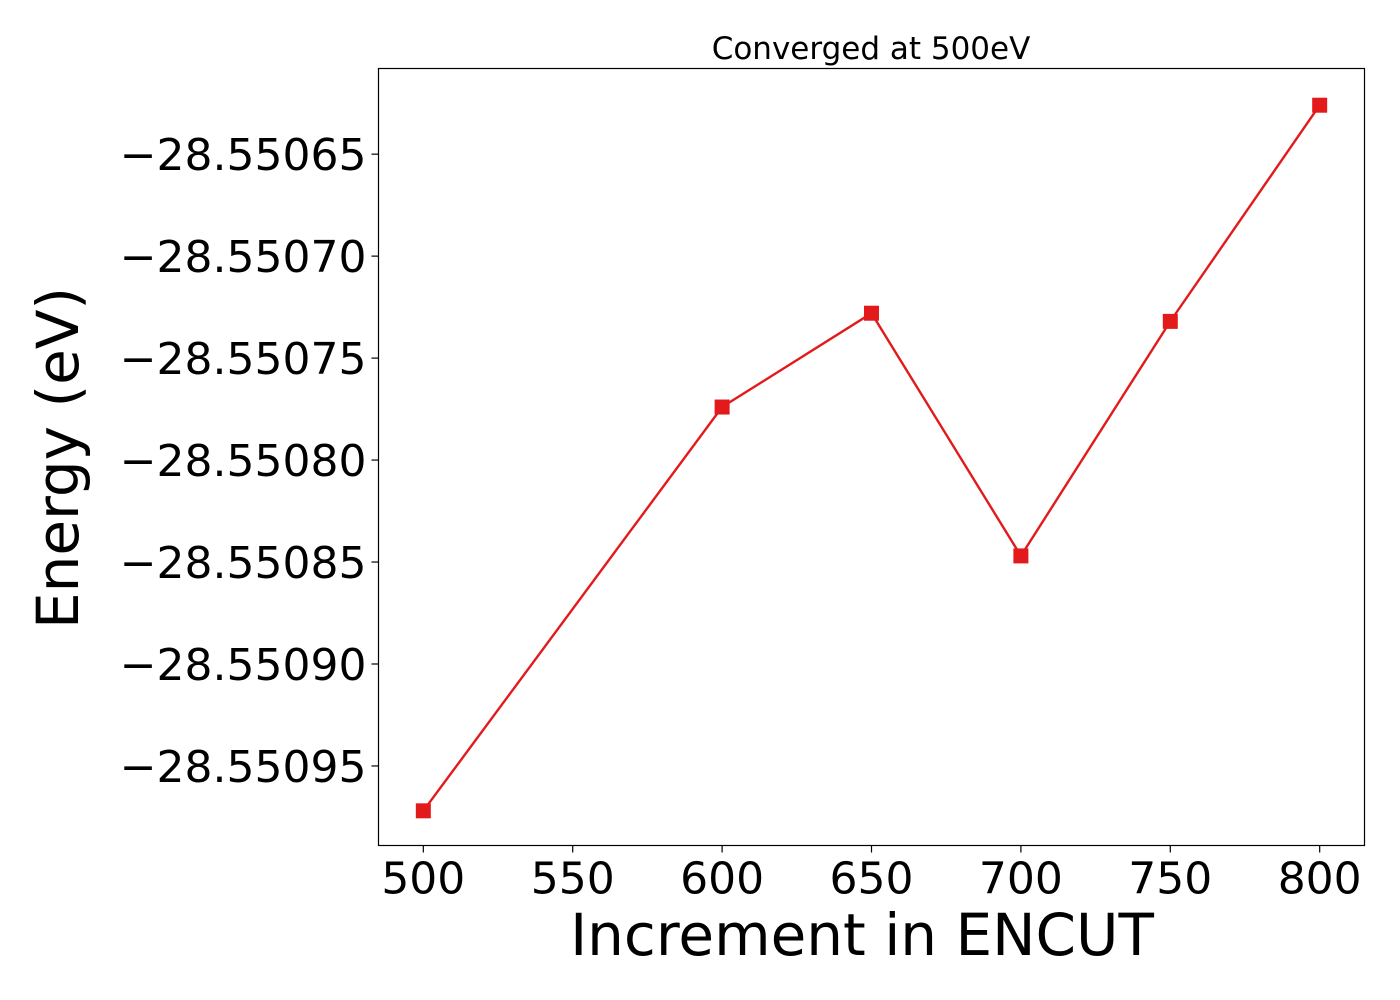 The image size is (1400, 1000). Describe the element at coordinates (871, 49) in the screenshot. I see `chart-title: Converged at 500eV` at that location.